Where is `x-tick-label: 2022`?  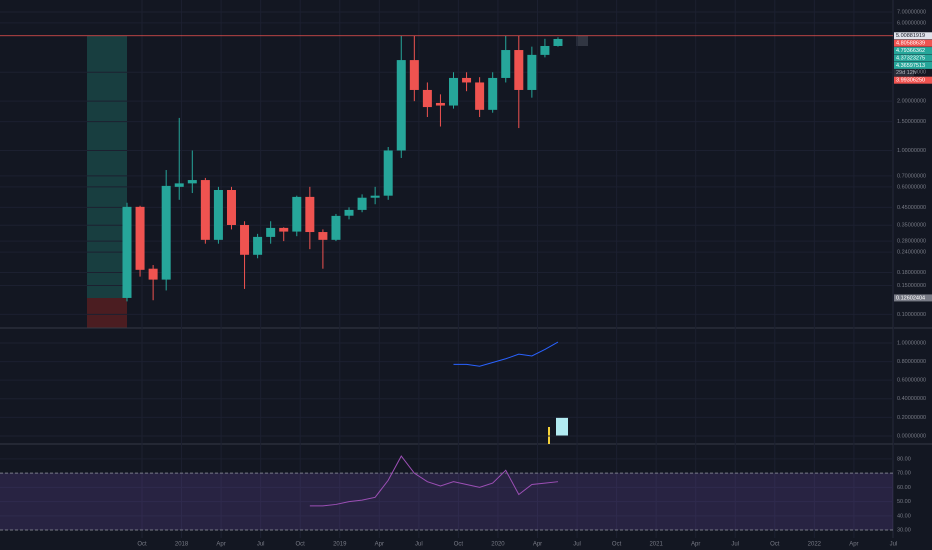
x-tick-label: 2022 is located at coordinates (815, 545).